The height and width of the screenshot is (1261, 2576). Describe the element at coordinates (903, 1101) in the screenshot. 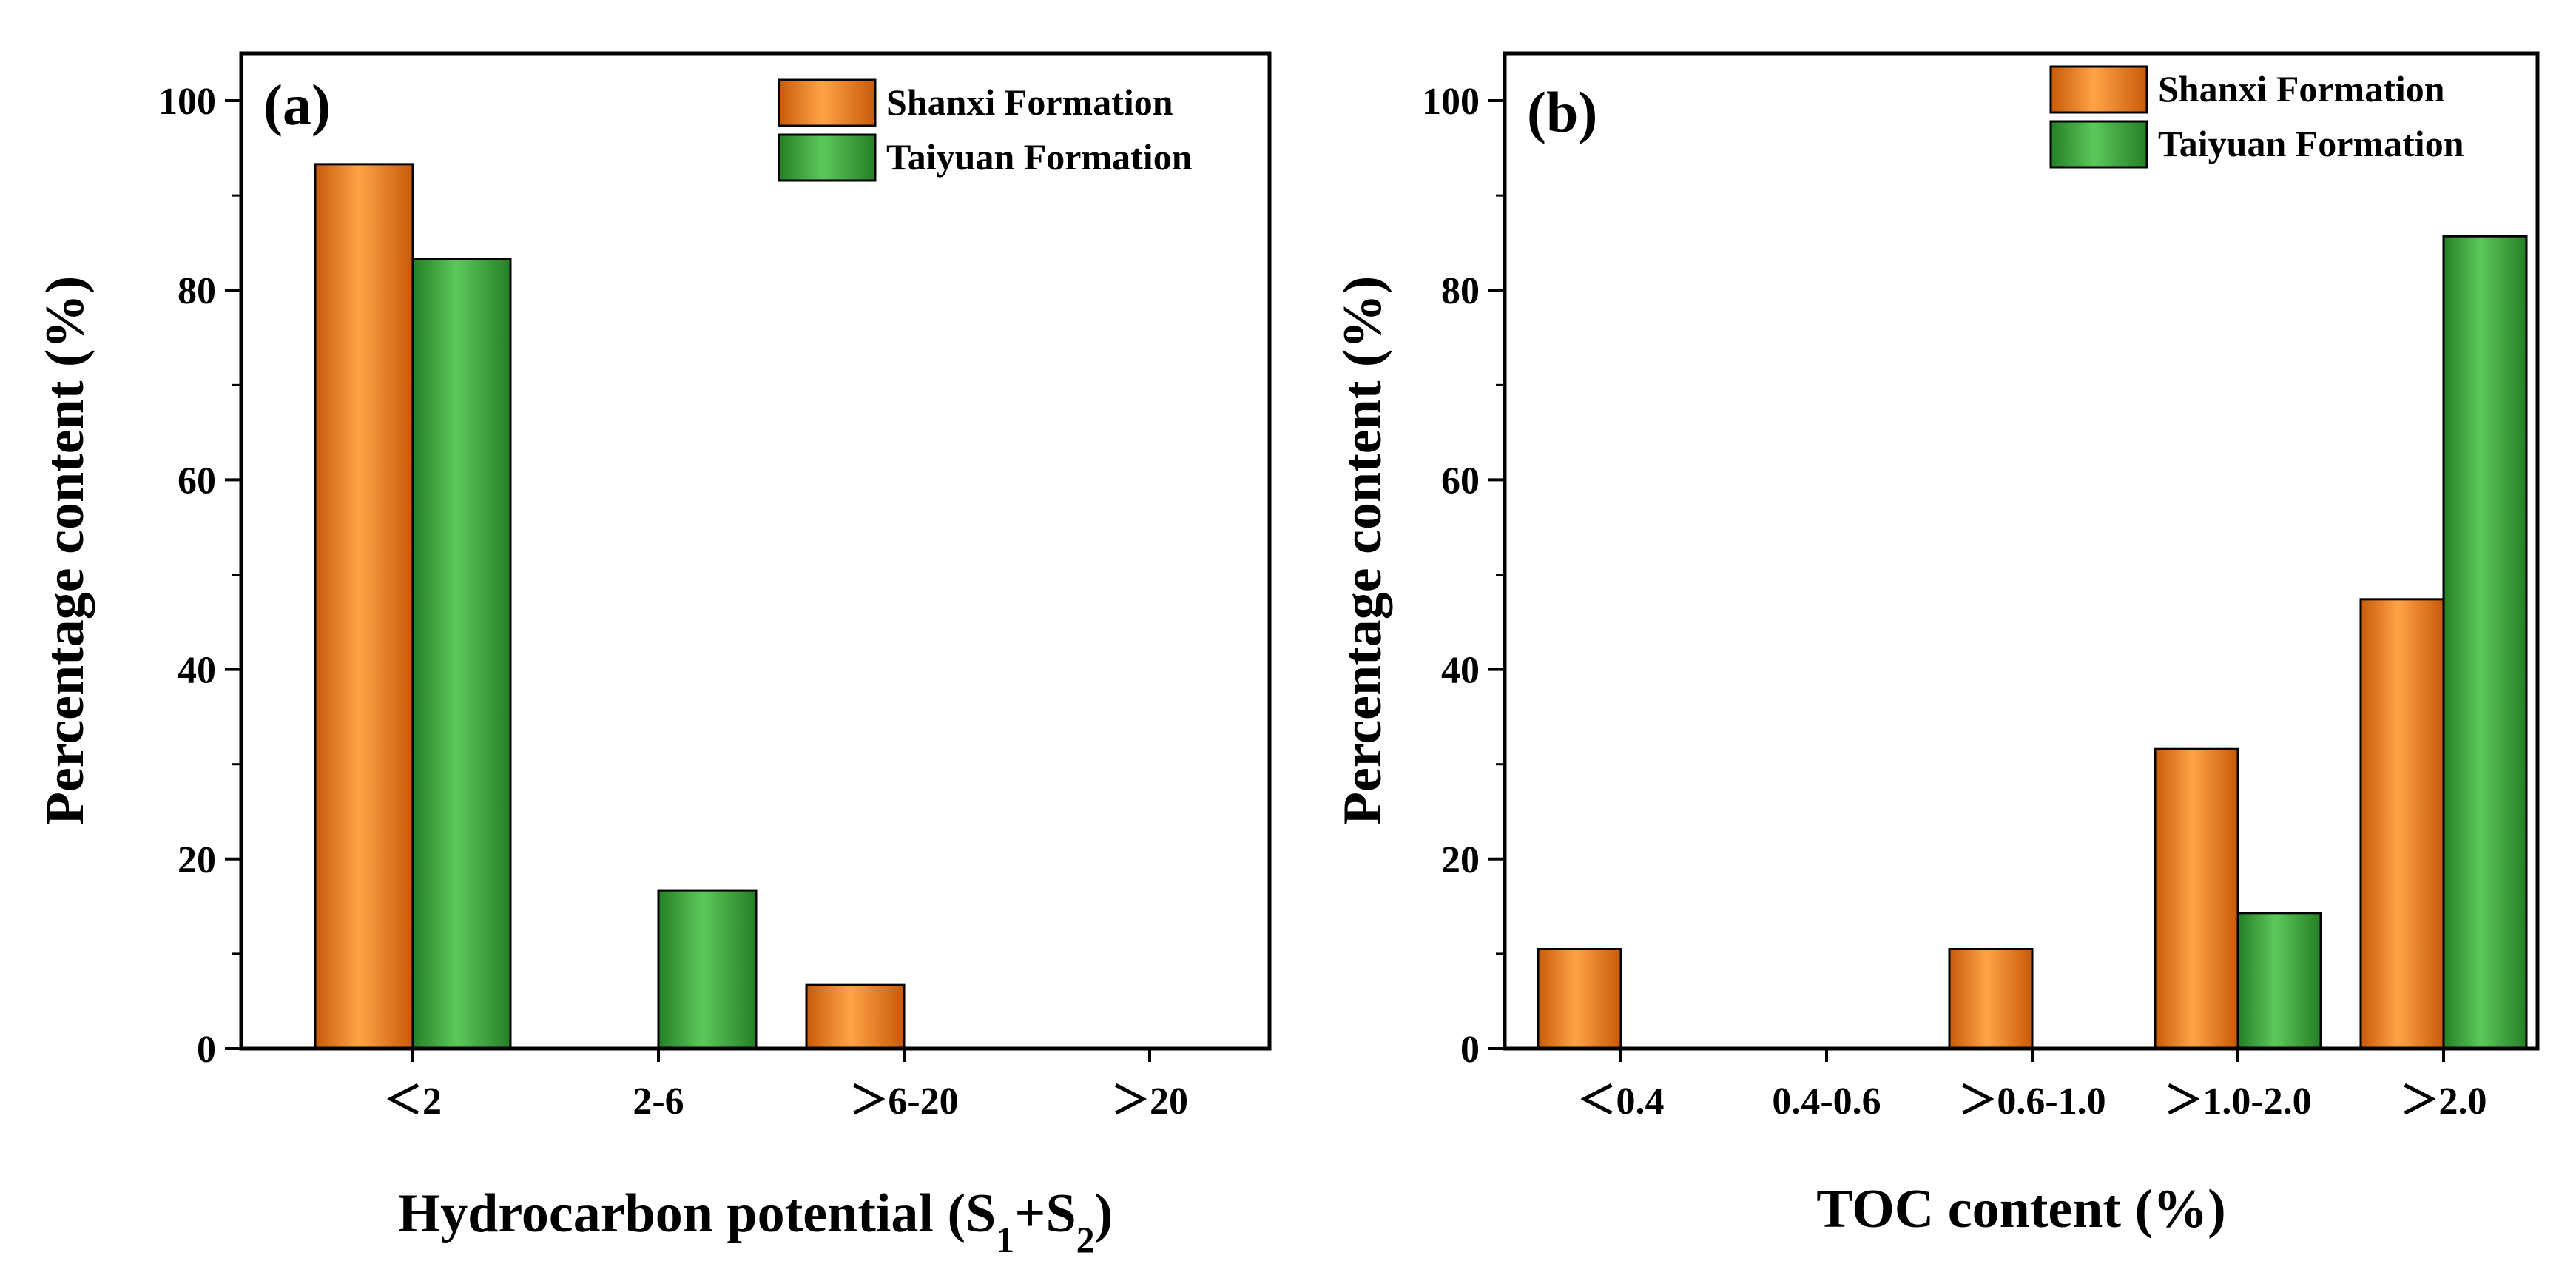

I see `x-tick-label: ＞6-20` at that location.